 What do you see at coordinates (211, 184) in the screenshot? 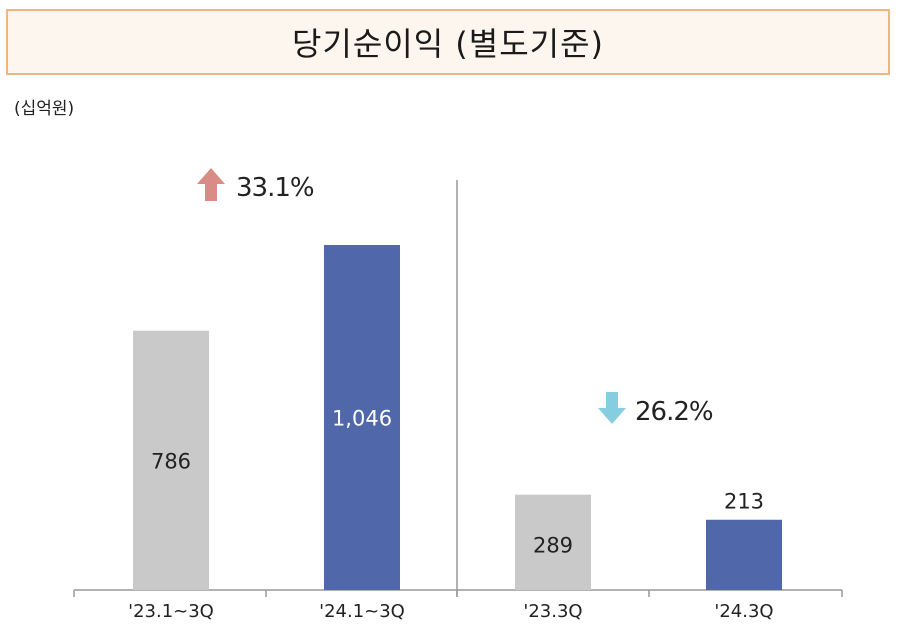
I see `up-arrow-icon` at bounding box center [211, 184].